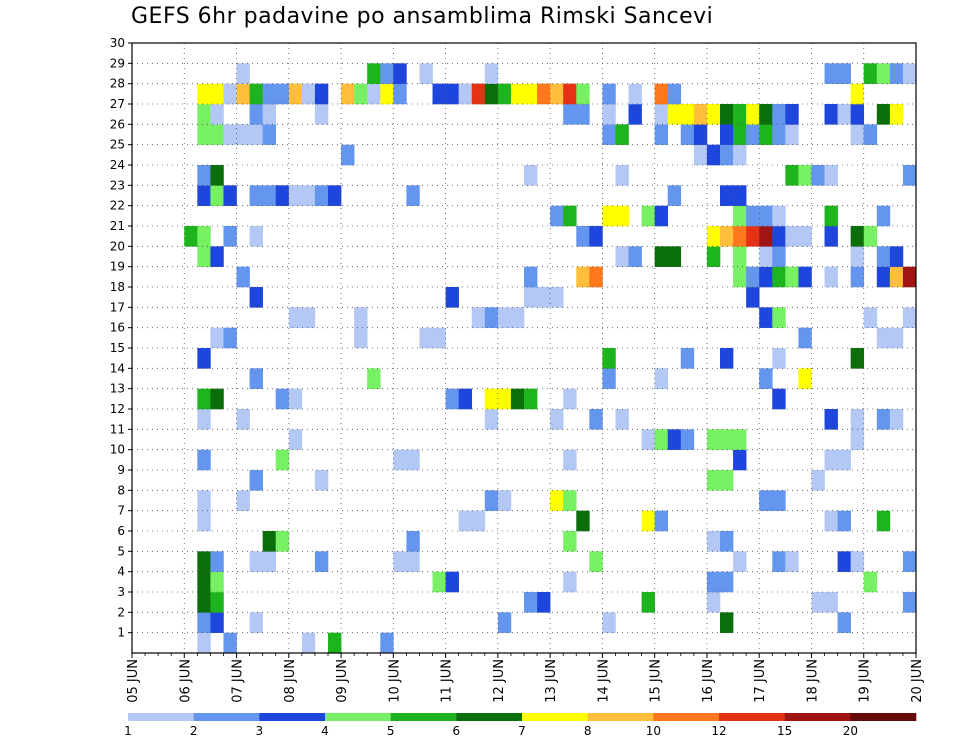  I want to click on y-tick-label: 19, so click(117, 267).